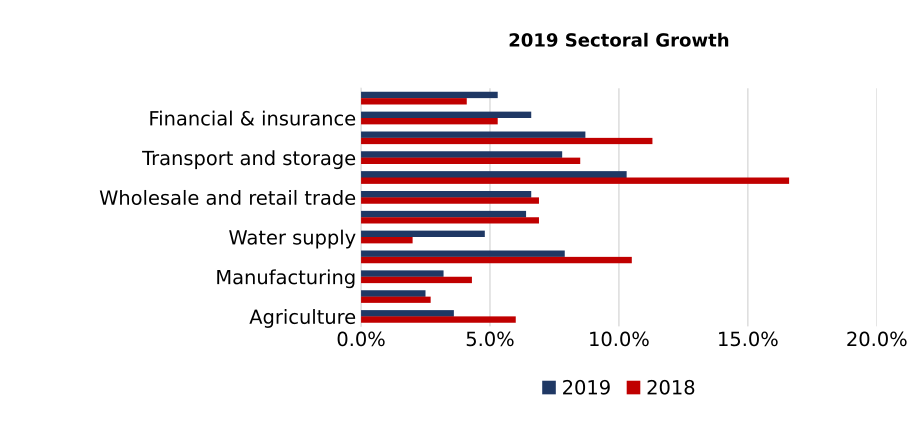 Image resolution: width=921 pixels, height=441 pixels. I want to click on y-tick-label: Wholesale and retail trade, so click(228, 198).